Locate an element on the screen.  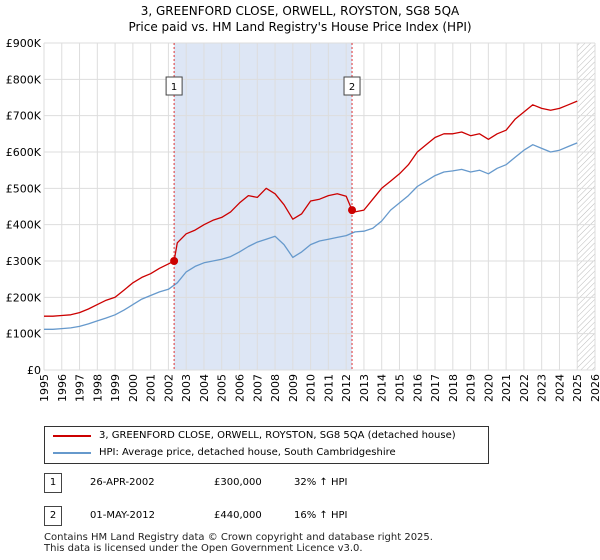
y-tick-label: £700K is located at coordinates (24, 116).